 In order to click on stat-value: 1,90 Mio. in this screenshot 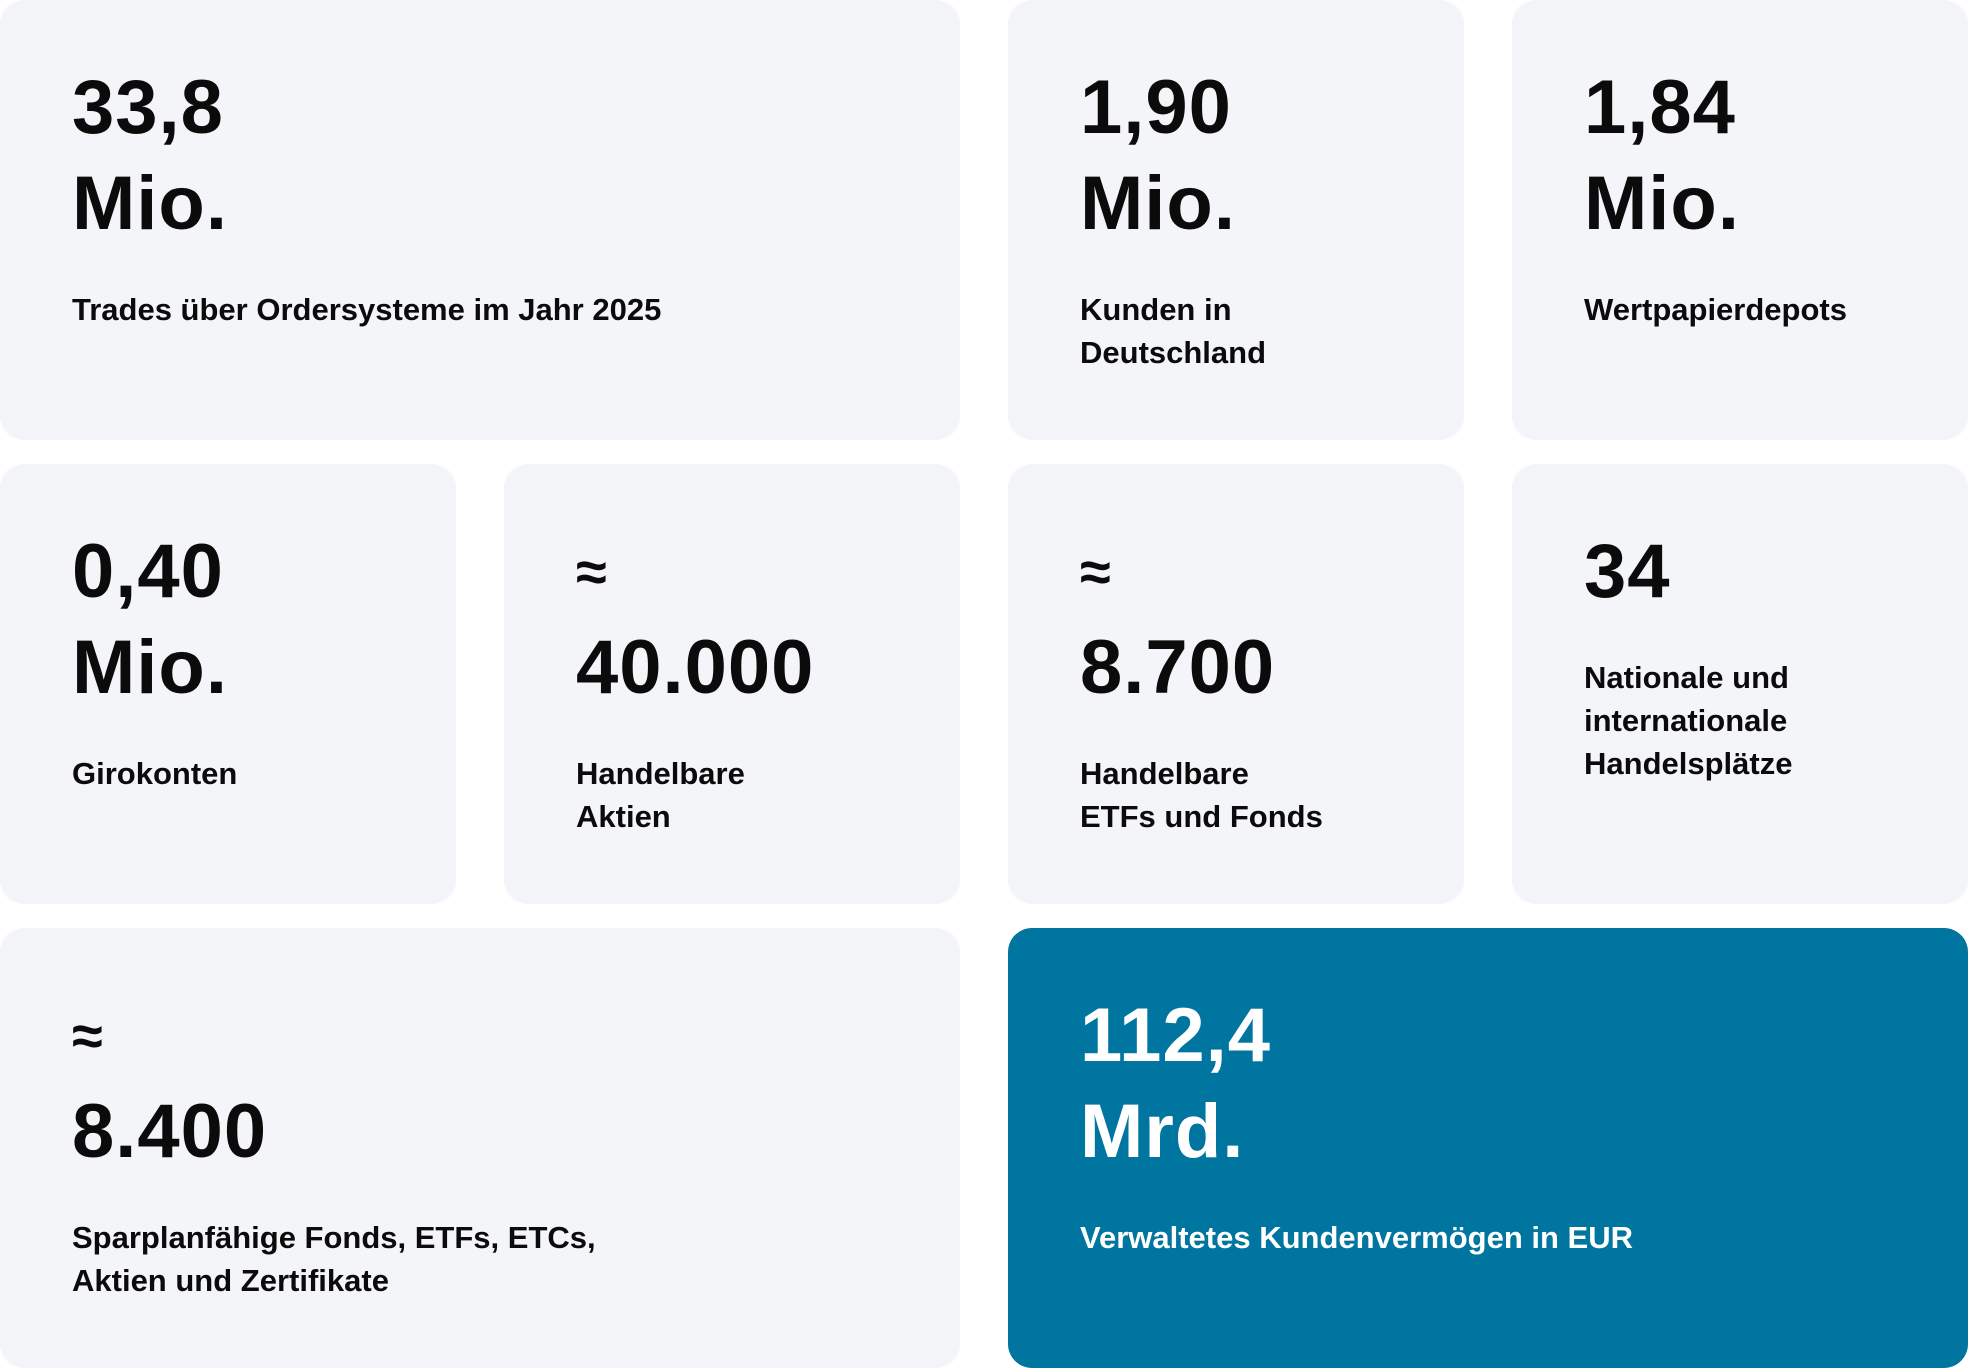, I will do `click(1272, 156)`.